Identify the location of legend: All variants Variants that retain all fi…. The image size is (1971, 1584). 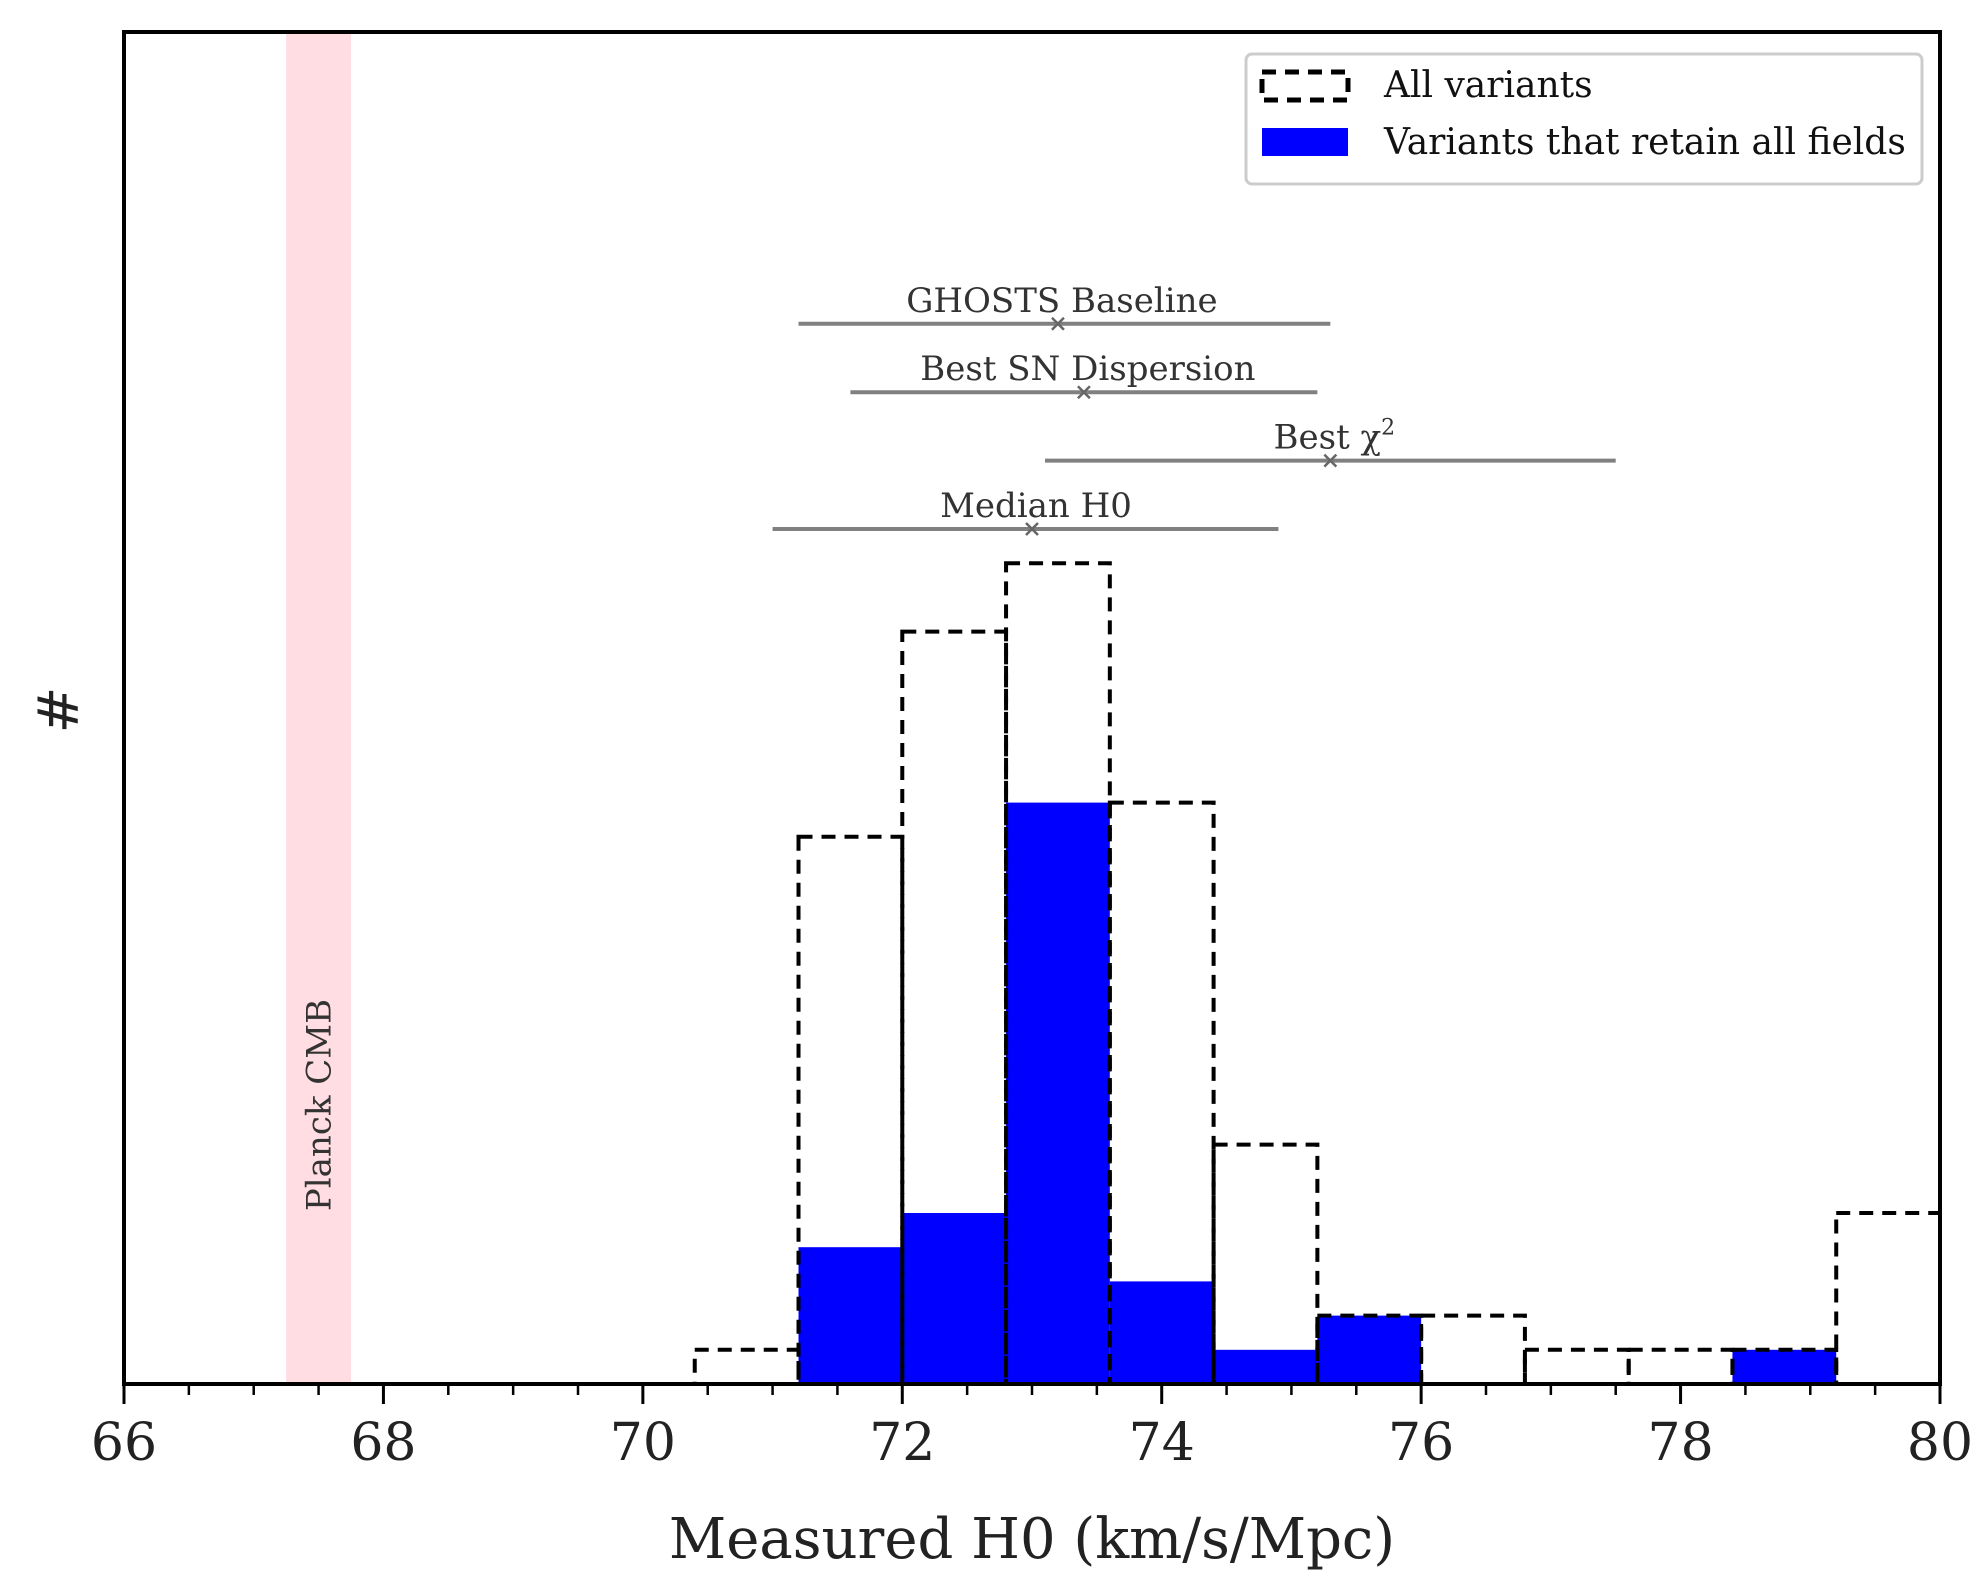
(1584, 119).